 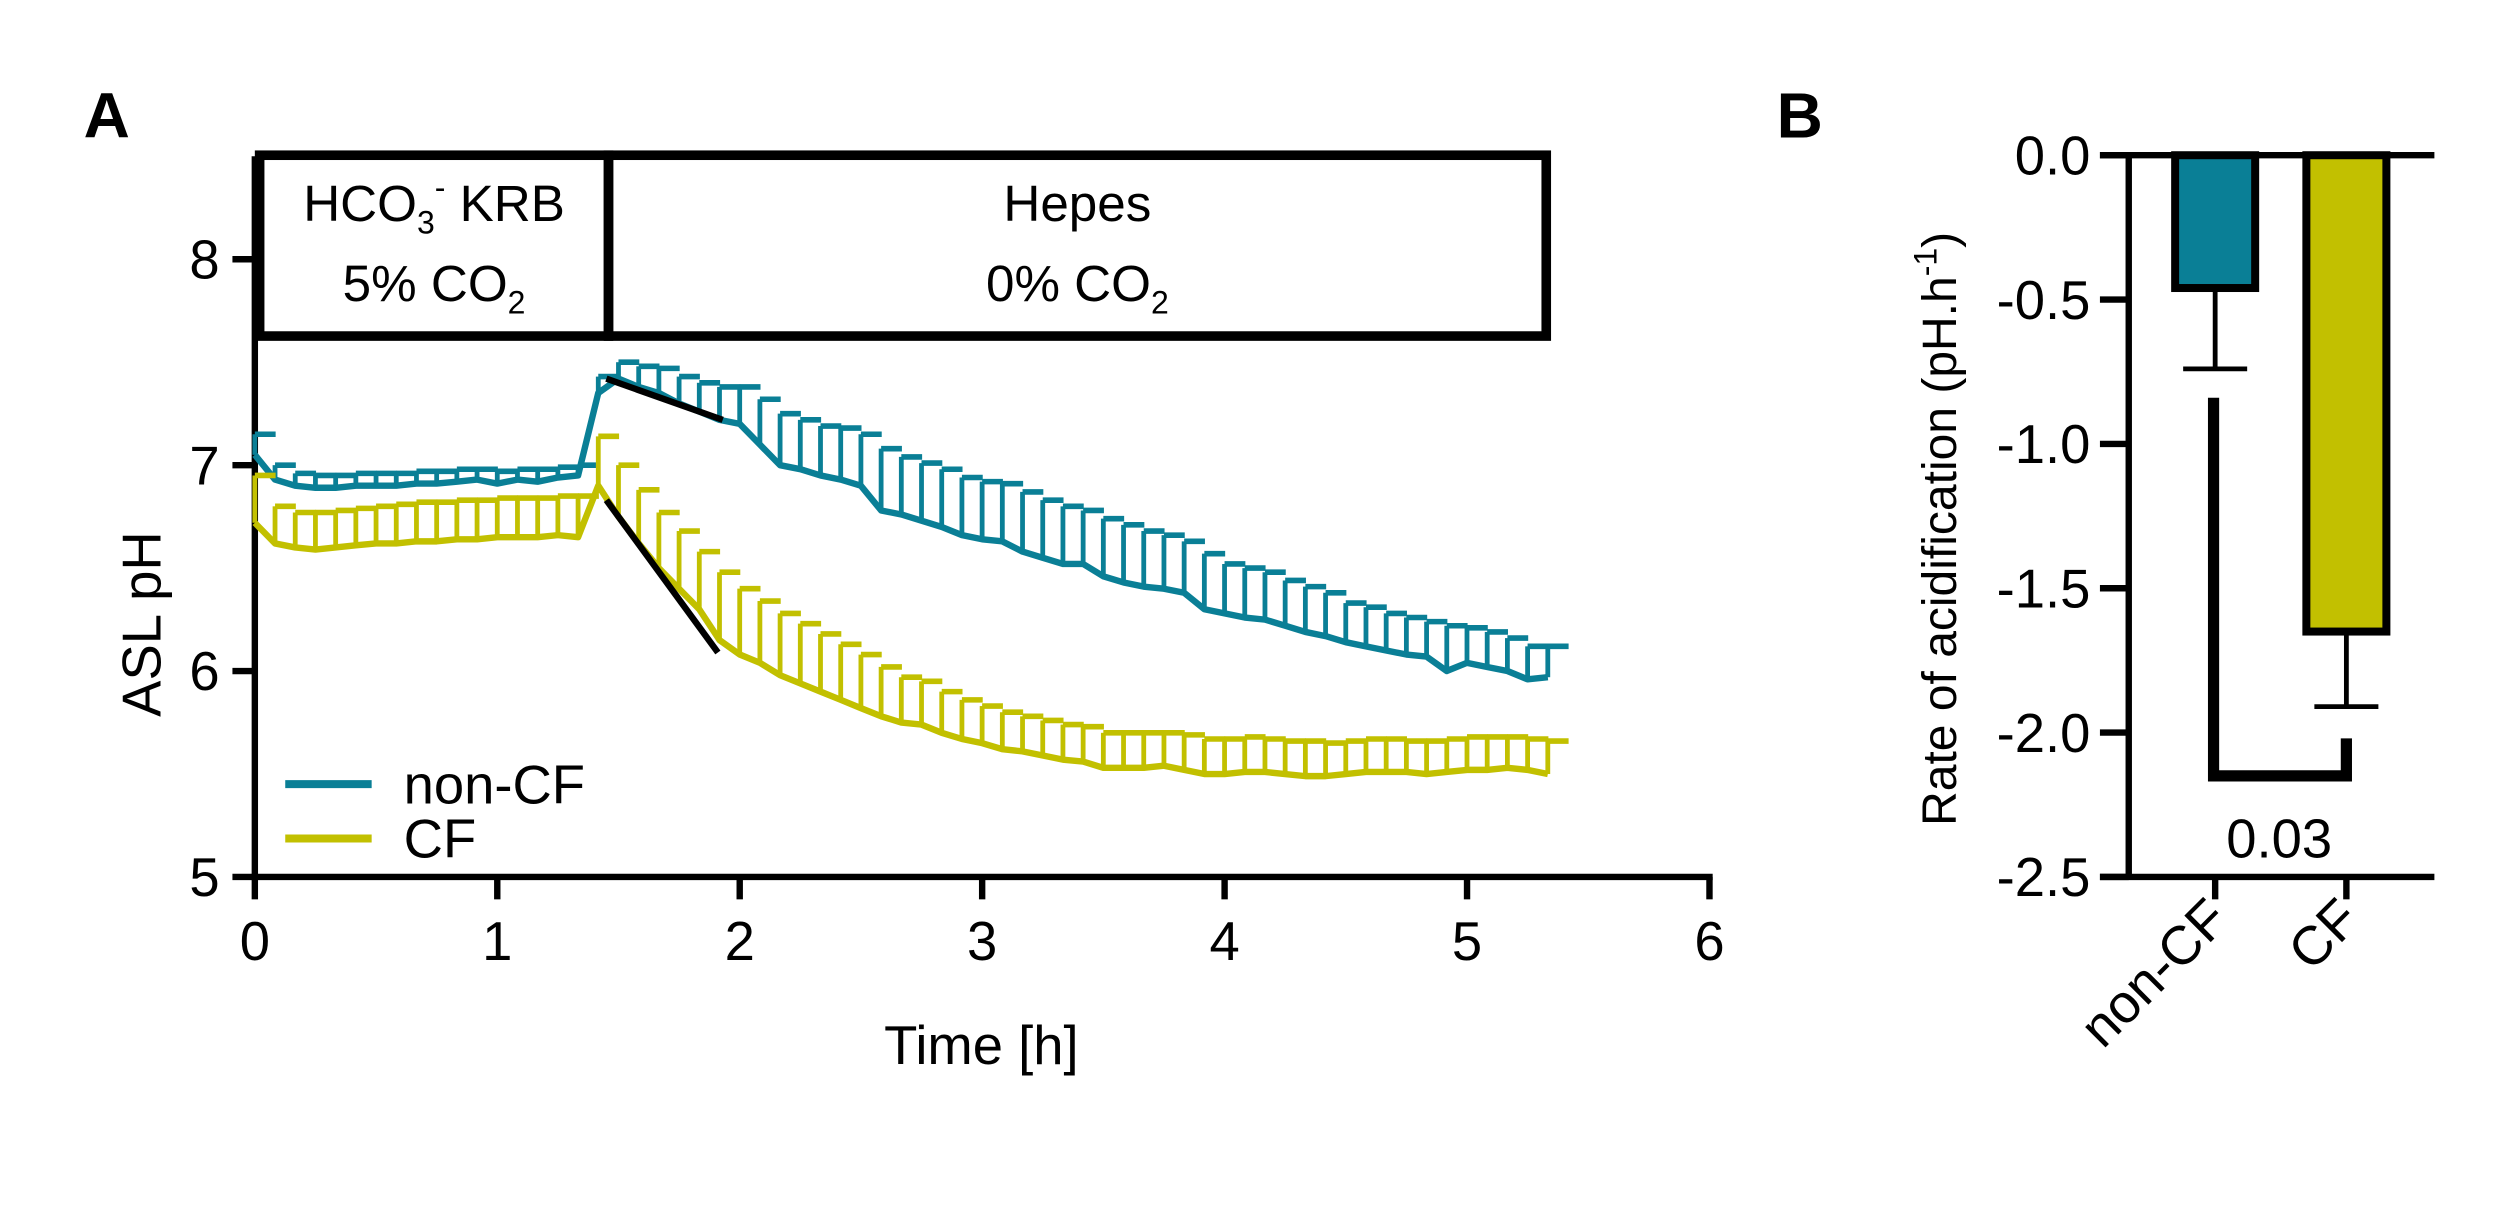 I want to click on superscript: -1, so click(x=1926, y=262).